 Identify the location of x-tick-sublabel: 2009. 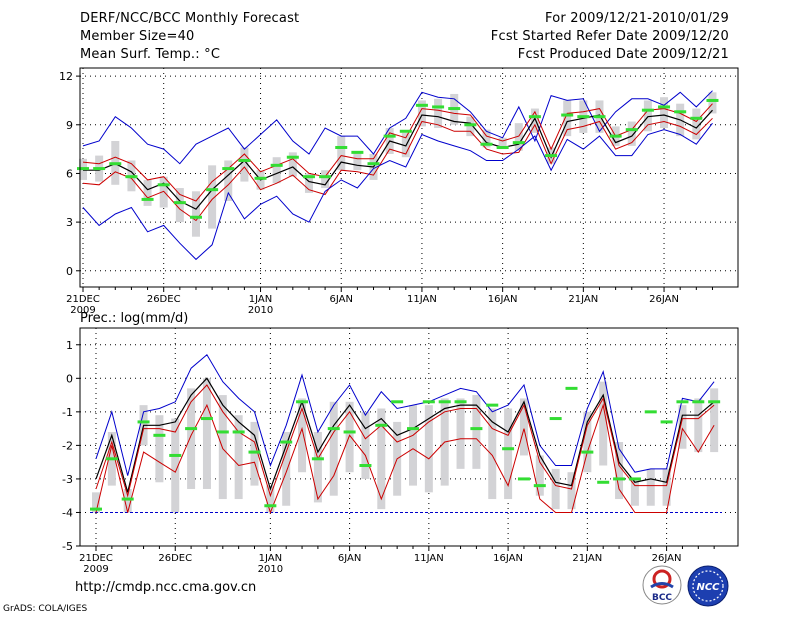
(82, 310).